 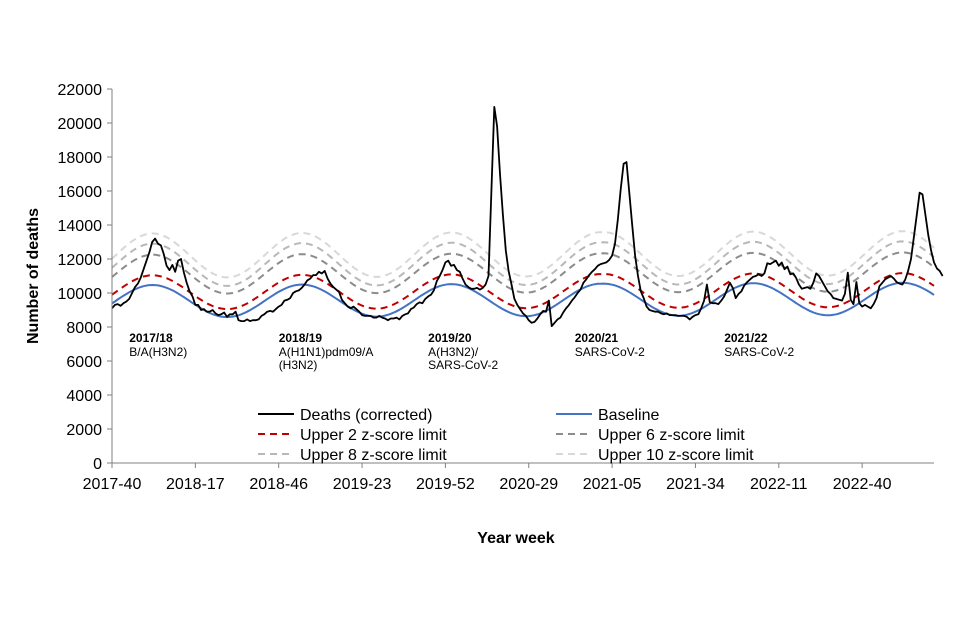 I want to click on x-tick-label: 2021-34, so click(x=695, y=484).